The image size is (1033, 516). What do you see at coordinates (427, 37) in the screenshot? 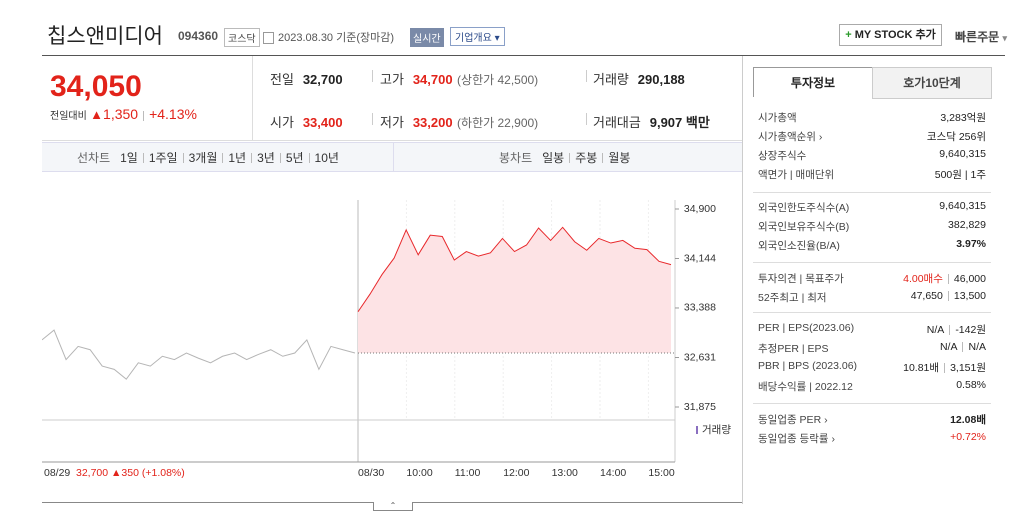
I see `realtime-button: 실시간` at bounding box center [427, 37].